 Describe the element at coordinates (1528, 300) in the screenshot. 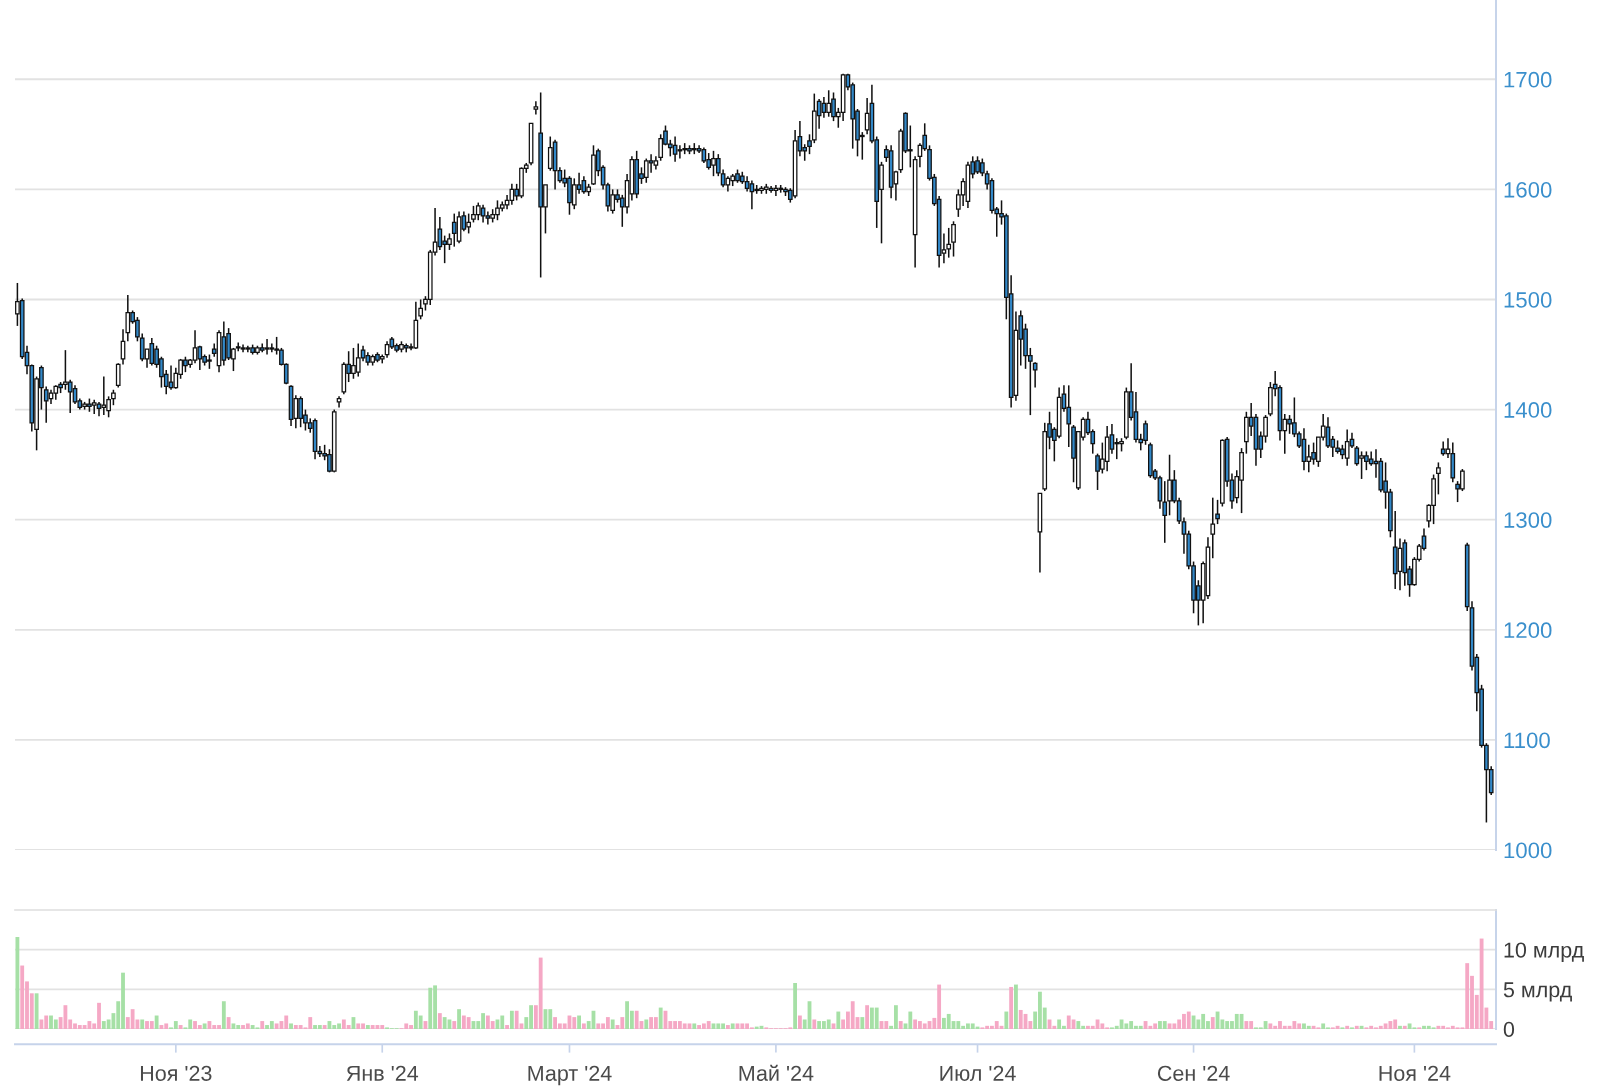

I see `y-tick-label: 1500` at that location.